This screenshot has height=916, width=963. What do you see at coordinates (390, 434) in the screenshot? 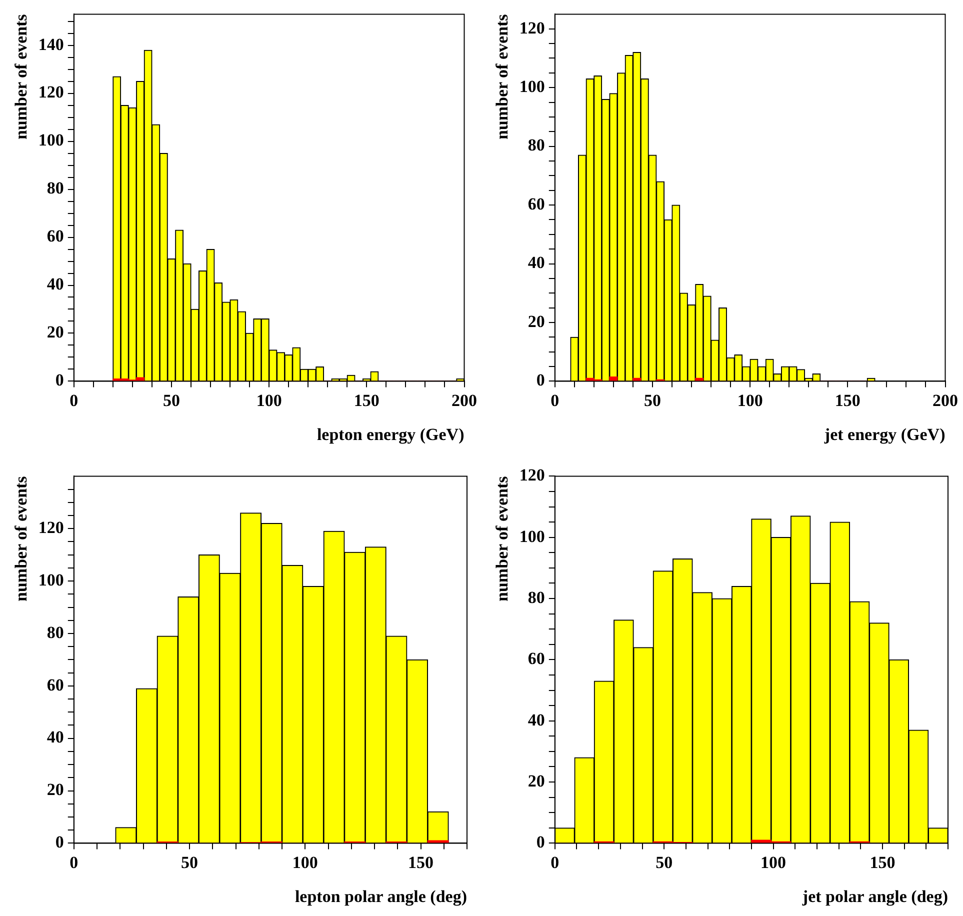
I see `x-axis-title: lepton energy (GeV)` at bounding box center [390, 434].